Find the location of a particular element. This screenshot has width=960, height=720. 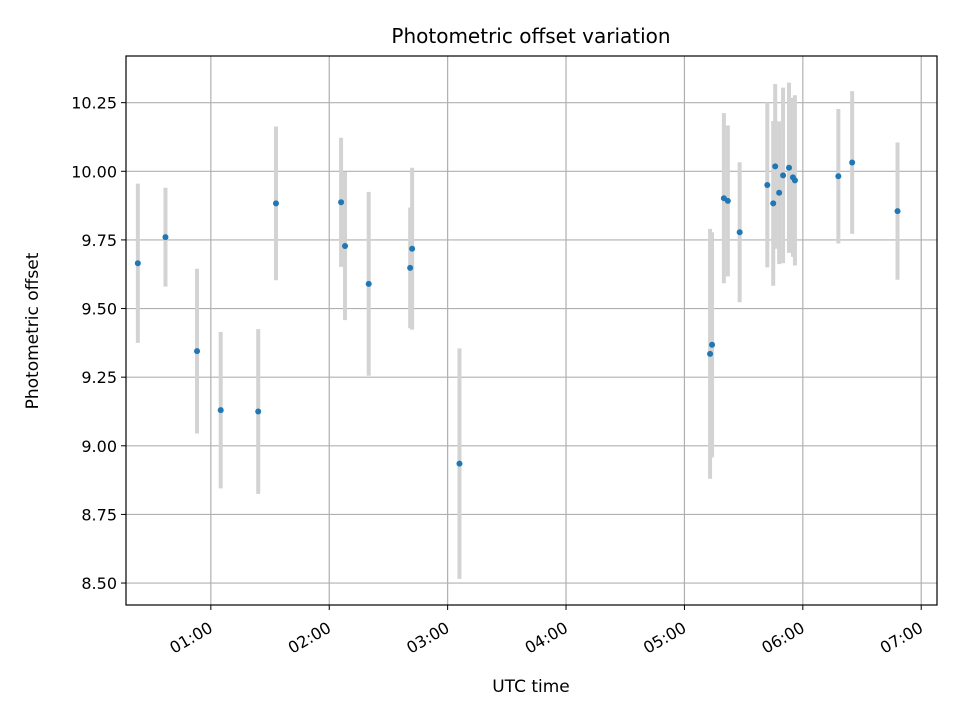

x-axis-title: UTC time is located at coordinates (531, 687).